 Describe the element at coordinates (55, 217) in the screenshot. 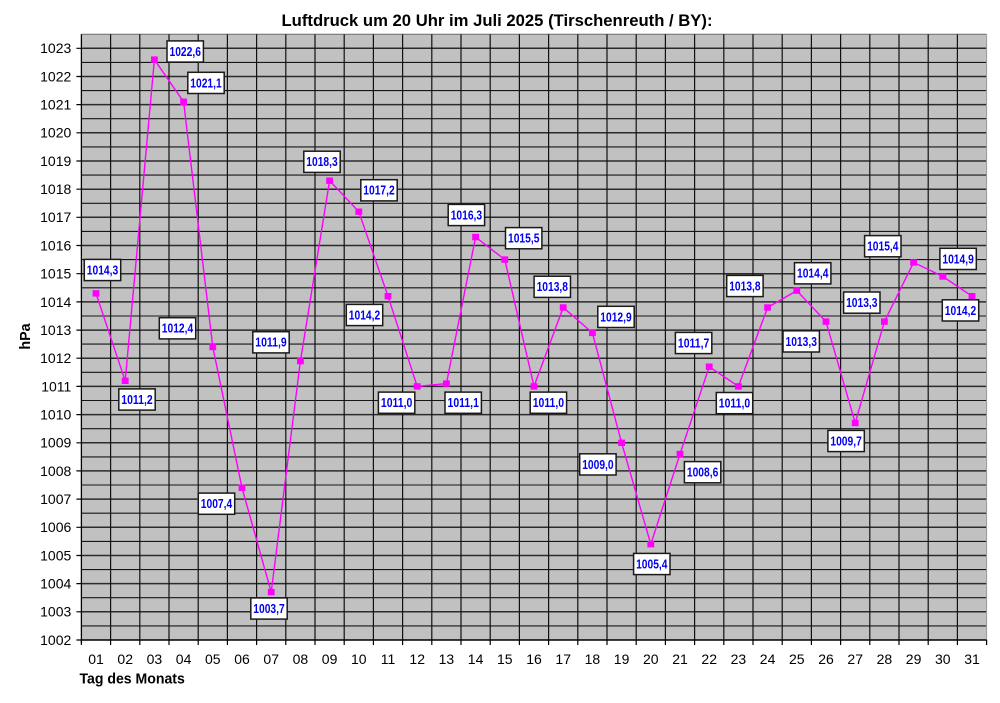

I see `svg-text: 1017` at that location.